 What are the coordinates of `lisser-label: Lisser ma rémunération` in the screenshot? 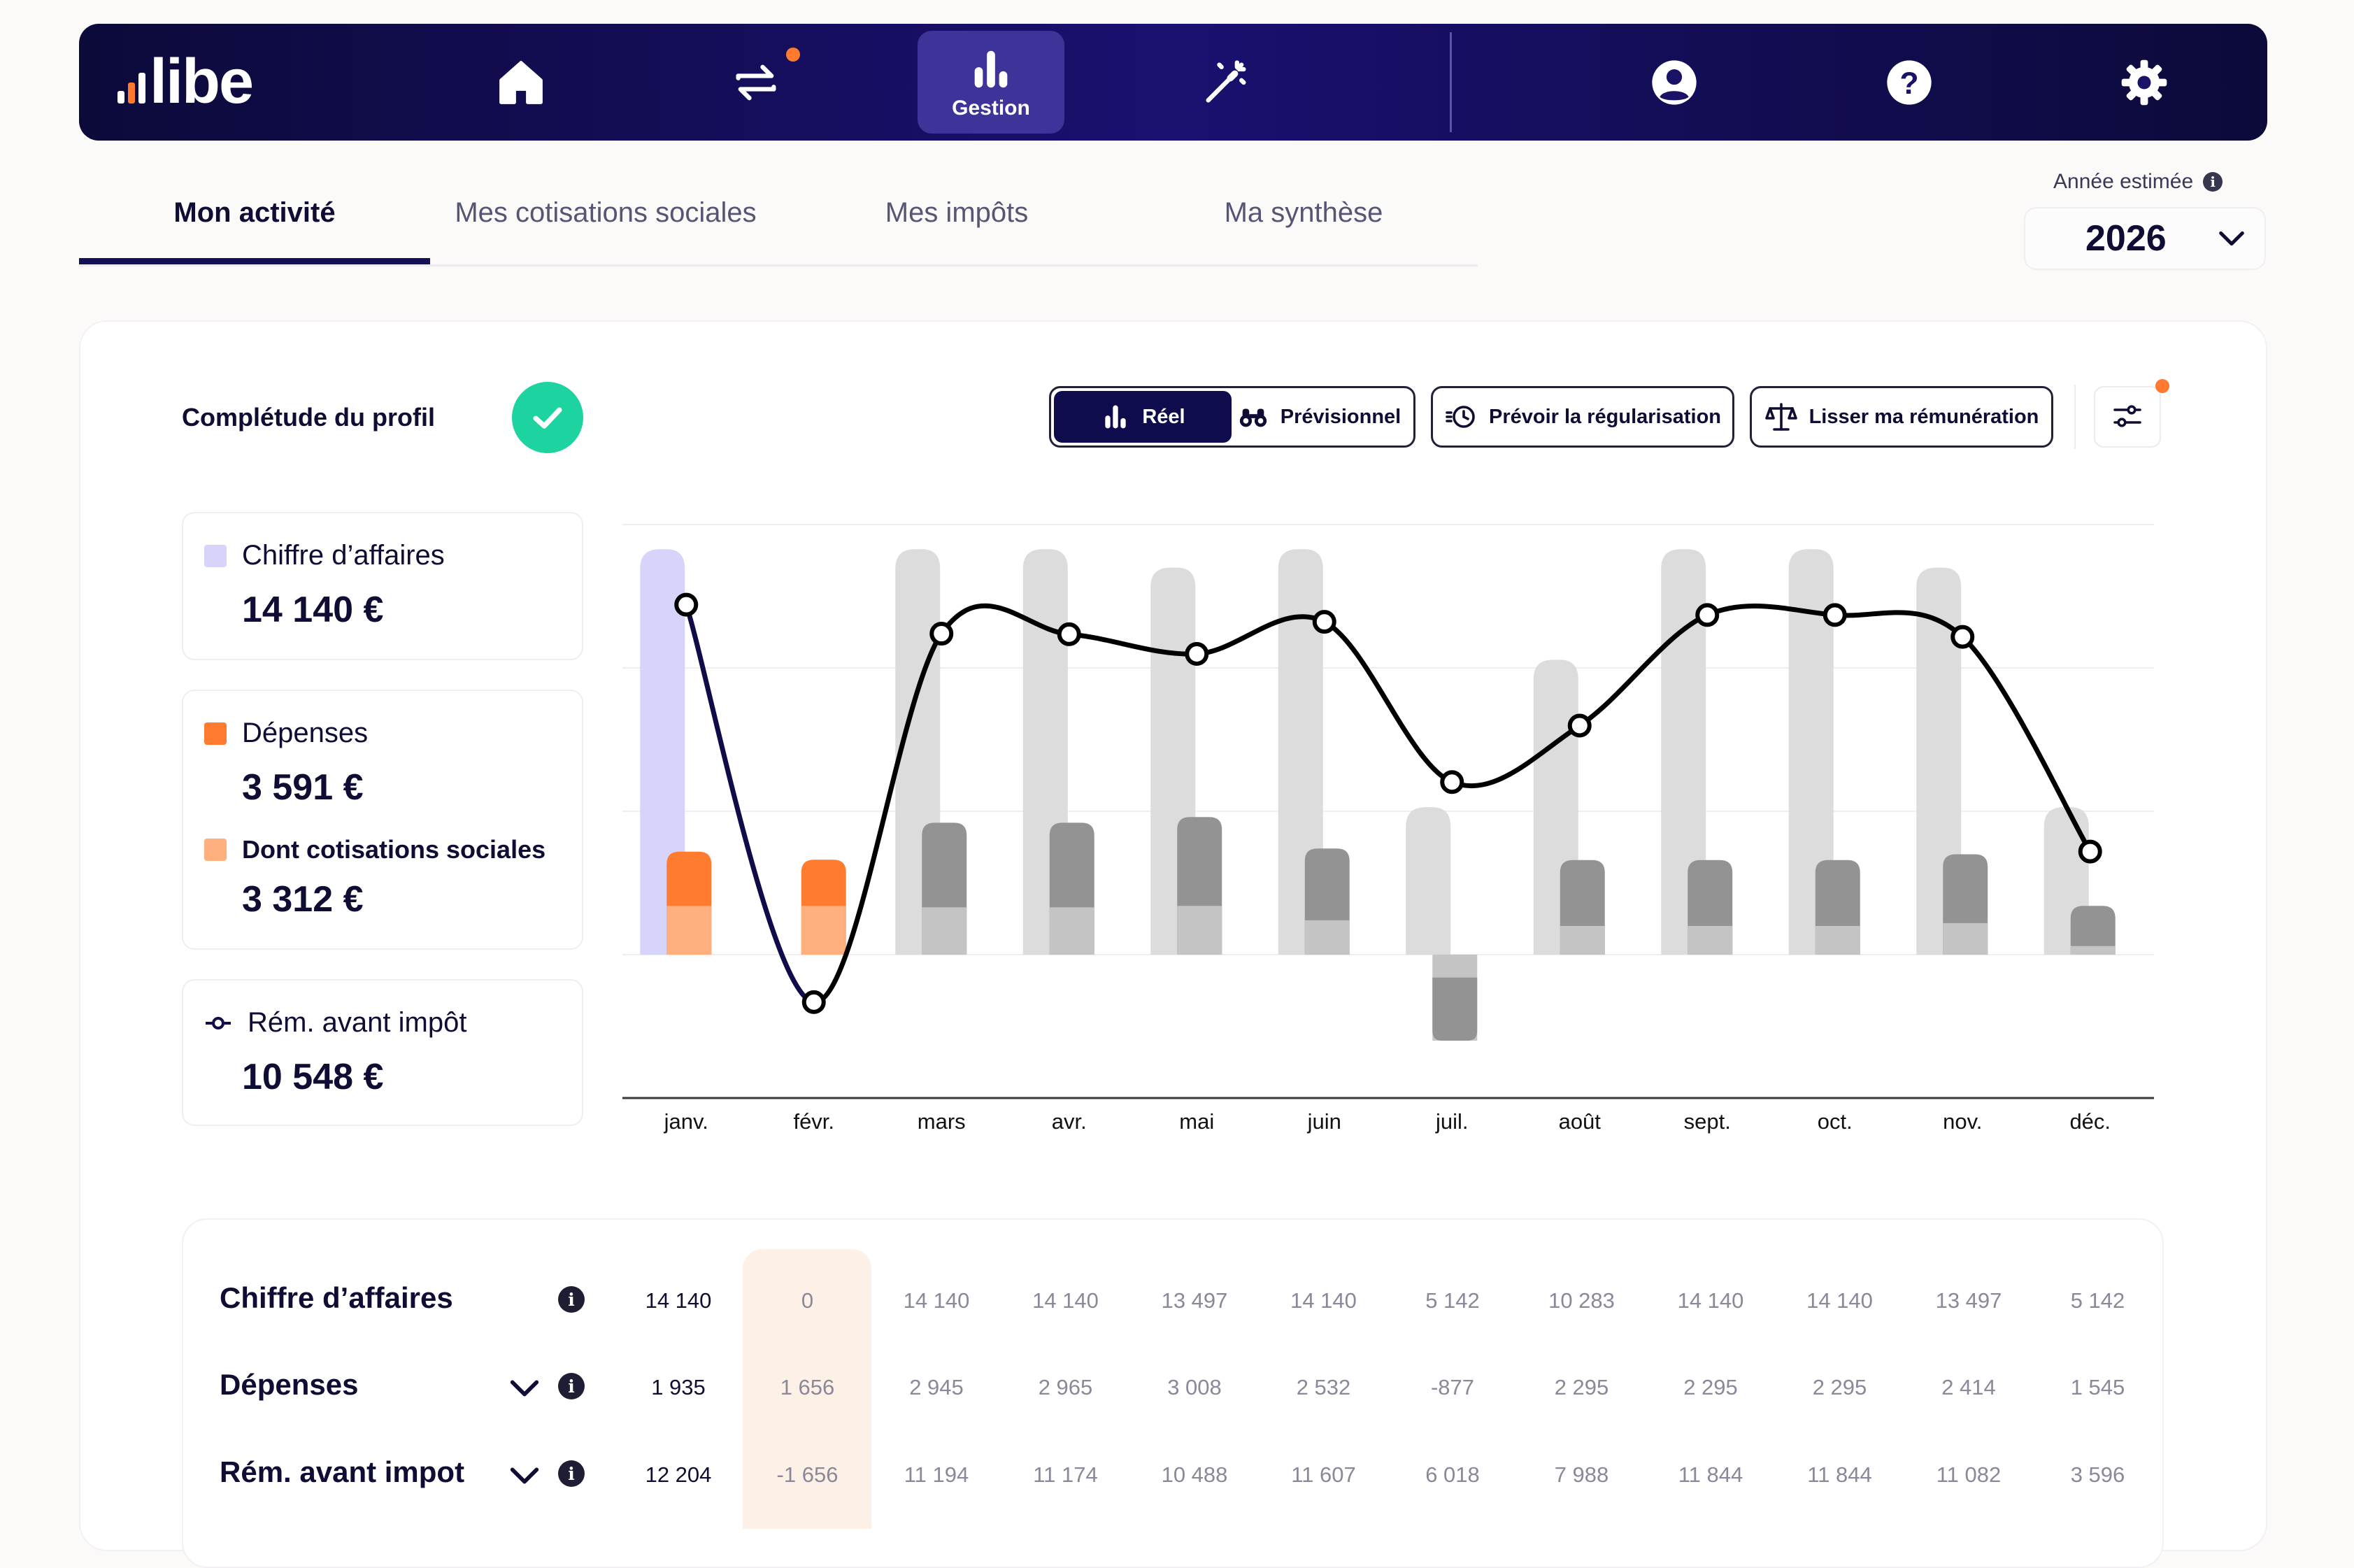 It's located at (1924, 416).